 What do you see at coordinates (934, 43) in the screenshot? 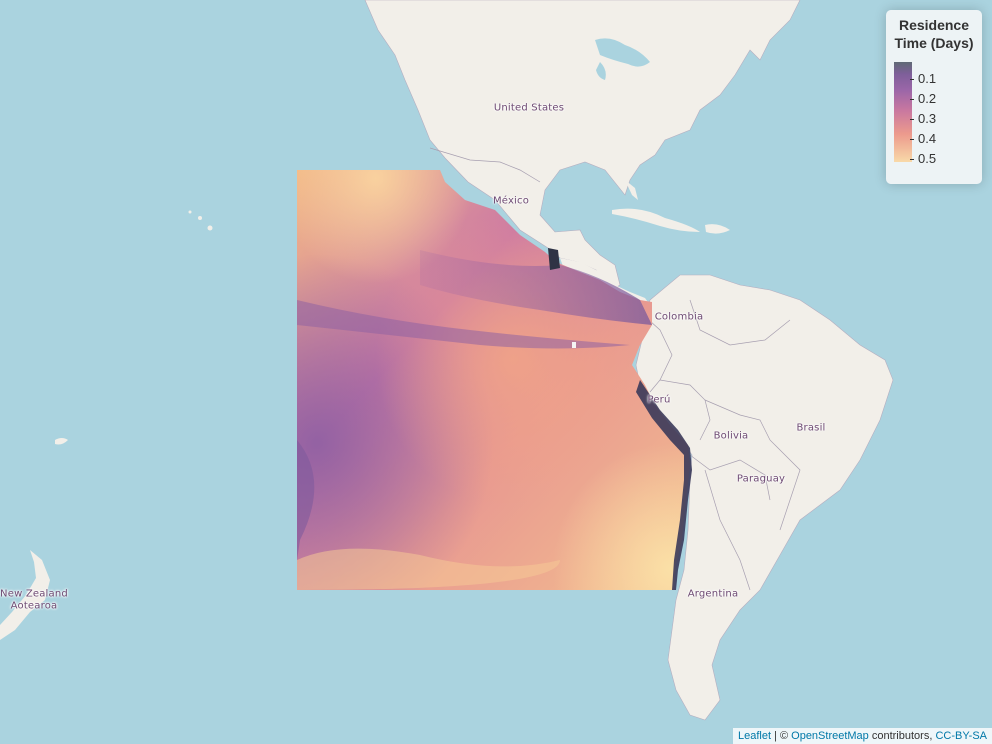
I see `legend-title-line-2: Time (Days)` at bounding box center [934, 43].